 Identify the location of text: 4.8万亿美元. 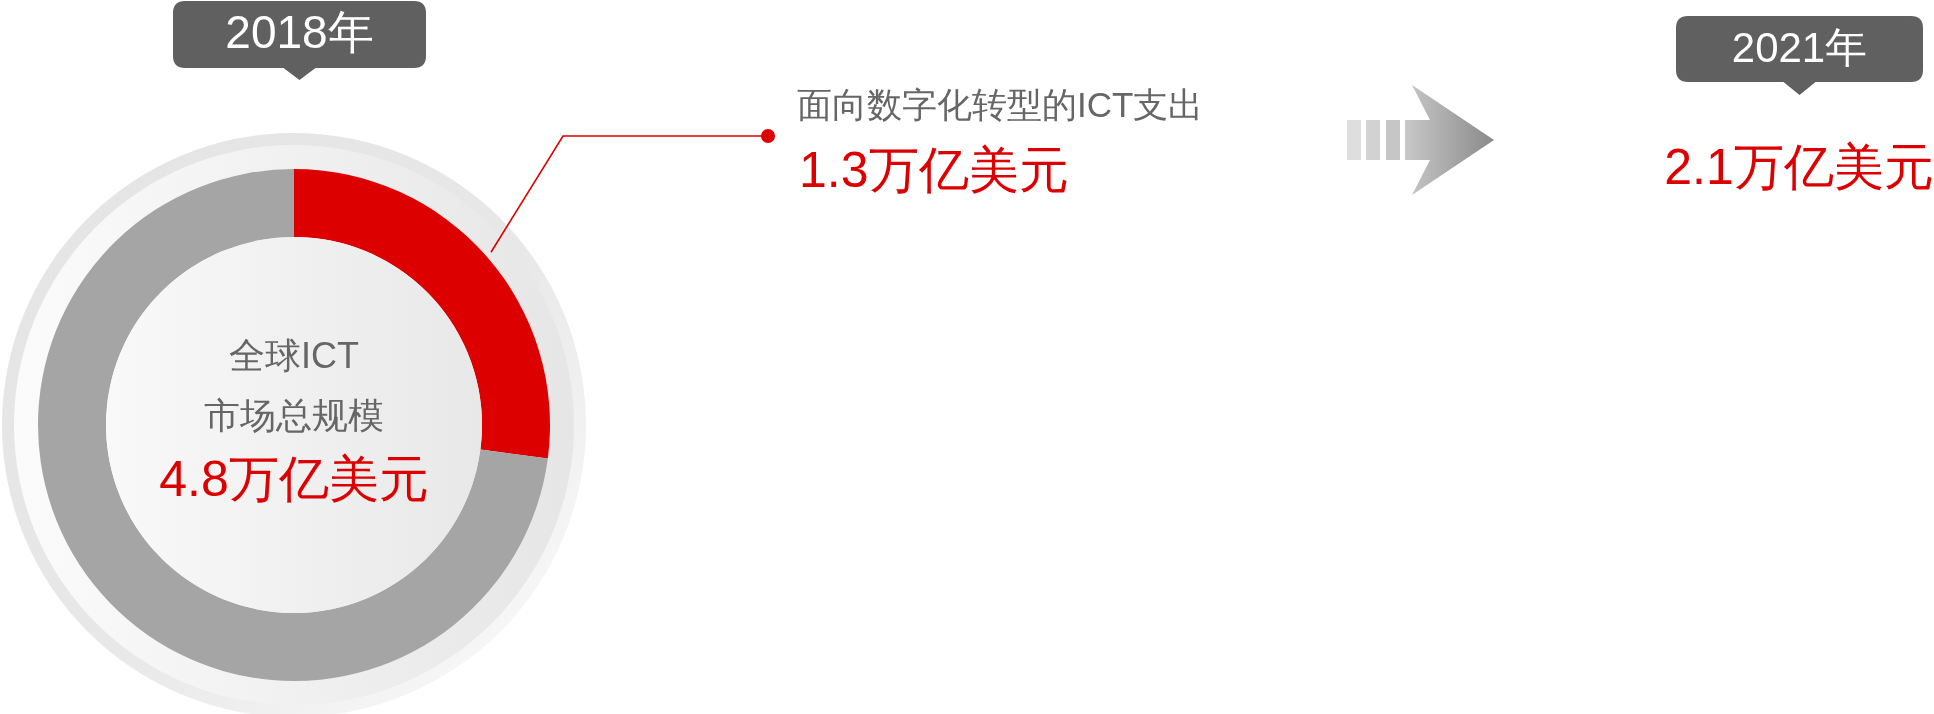
(294, 479).